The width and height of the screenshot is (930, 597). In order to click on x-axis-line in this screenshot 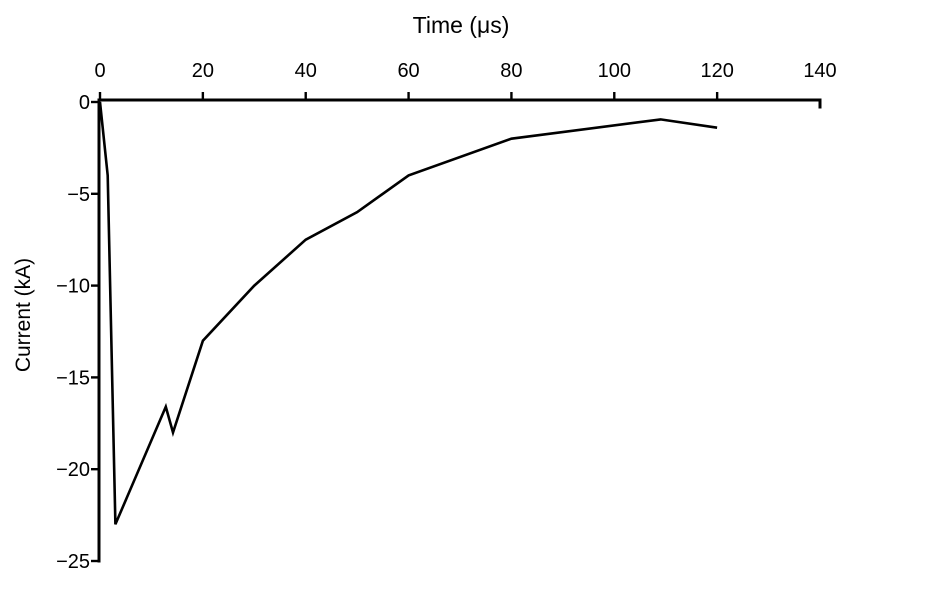, I will do `click(459, 103)`.